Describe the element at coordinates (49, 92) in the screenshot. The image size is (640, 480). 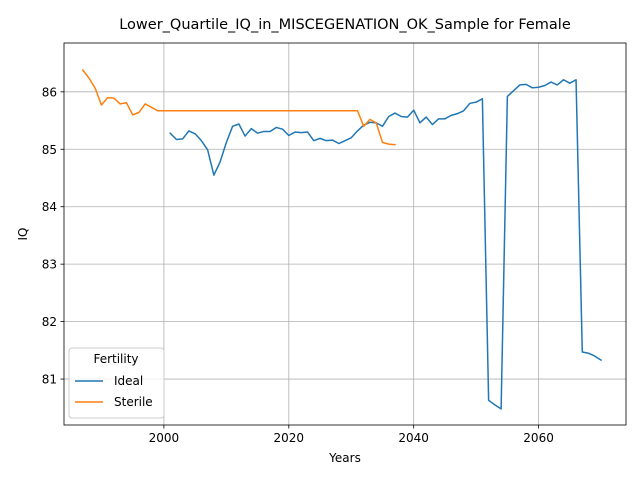
I see `y-tick-label-86: 86` at that location.